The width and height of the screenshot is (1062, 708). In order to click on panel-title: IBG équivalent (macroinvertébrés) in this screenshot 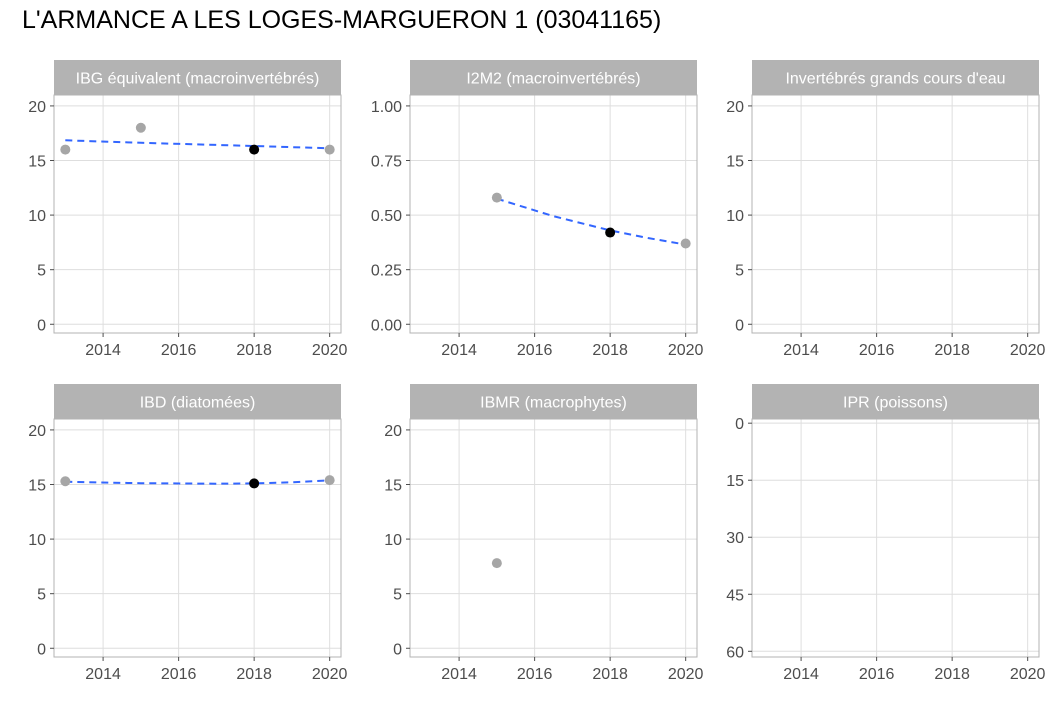, I will do `click(198, 79)`.